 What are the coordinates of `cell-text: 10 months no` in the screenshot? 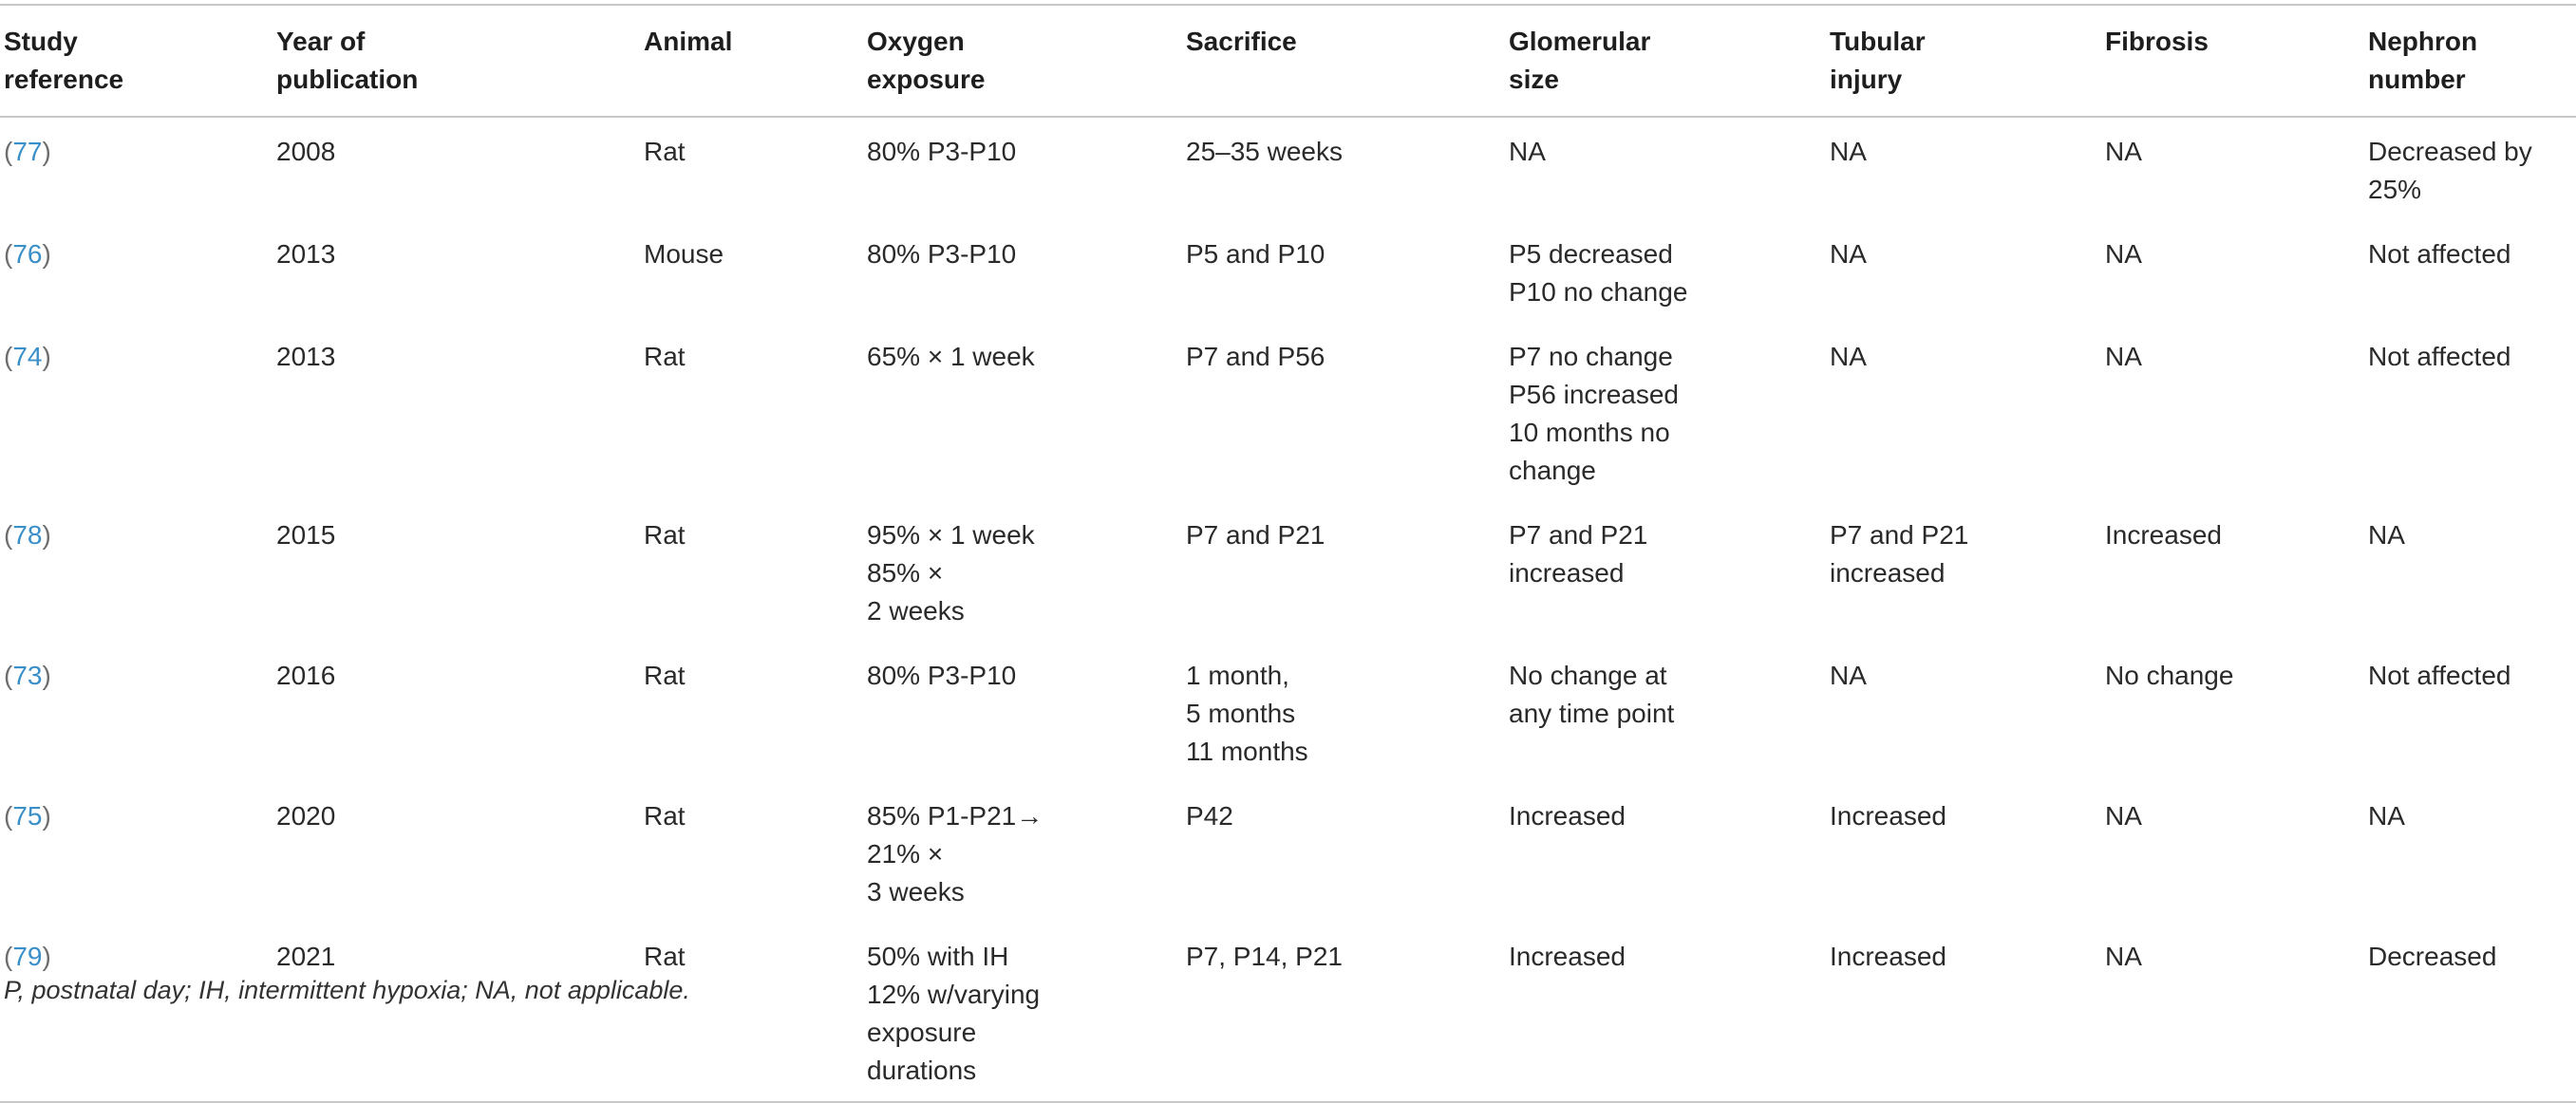 It's located at (1589, 433).